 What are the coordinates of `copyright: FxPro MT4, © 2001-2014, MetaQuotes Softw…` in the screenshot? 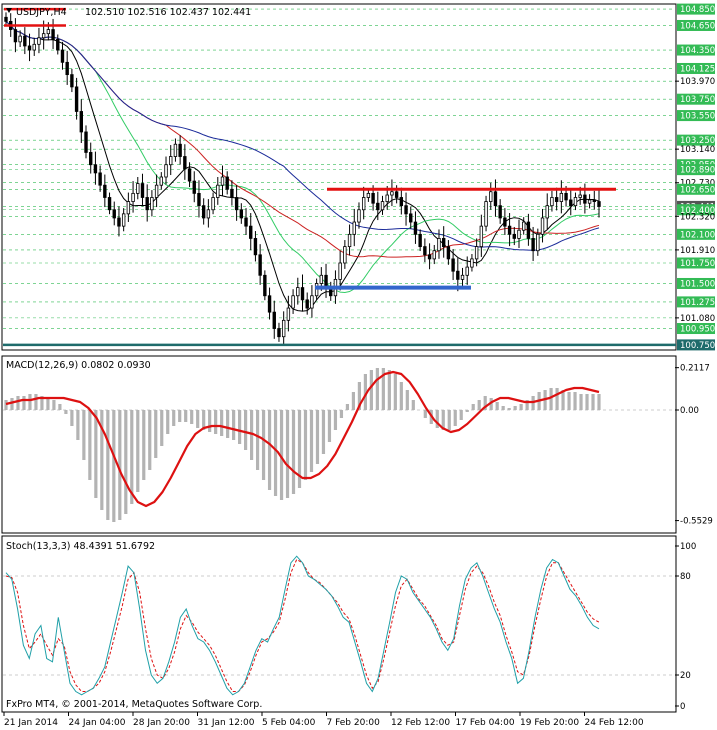 It's located at (134, 704).